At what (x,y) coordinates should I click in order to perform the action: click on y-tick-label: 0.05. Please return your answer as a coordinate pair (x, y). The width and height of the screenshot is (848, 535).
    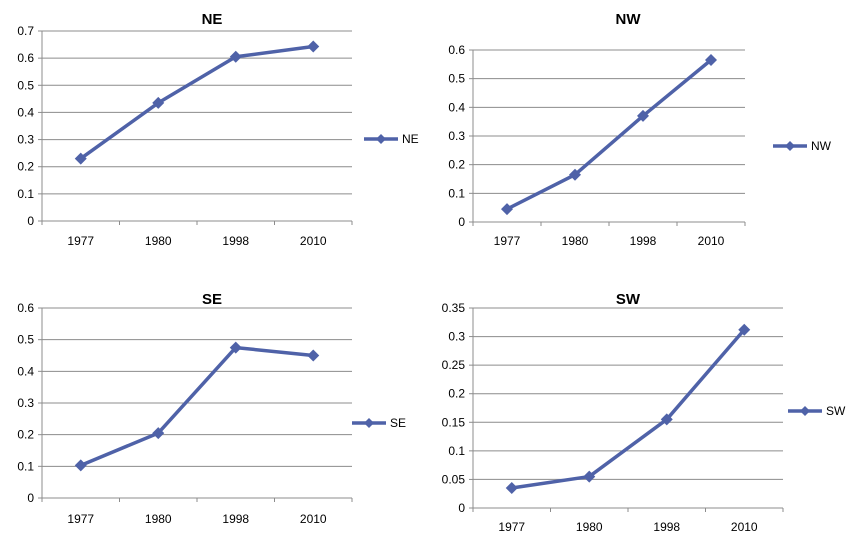
    Looking at the image, I should click on (454, 479).